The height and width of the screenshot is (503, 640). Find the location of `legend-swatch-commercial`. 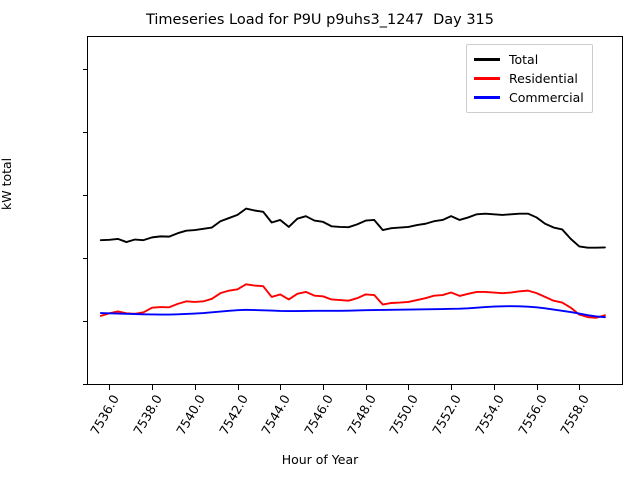

legend-swatch-commercial is located at coordinates (487, 97).